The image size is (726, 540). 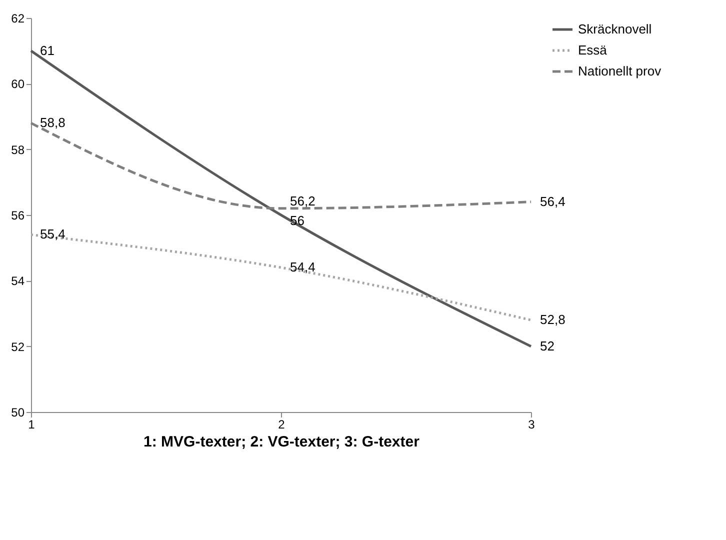 What do you see at coordinates (18, 281) in the screenshot?
I see `y-tick-label: 54` at bounding box center [18, 281].